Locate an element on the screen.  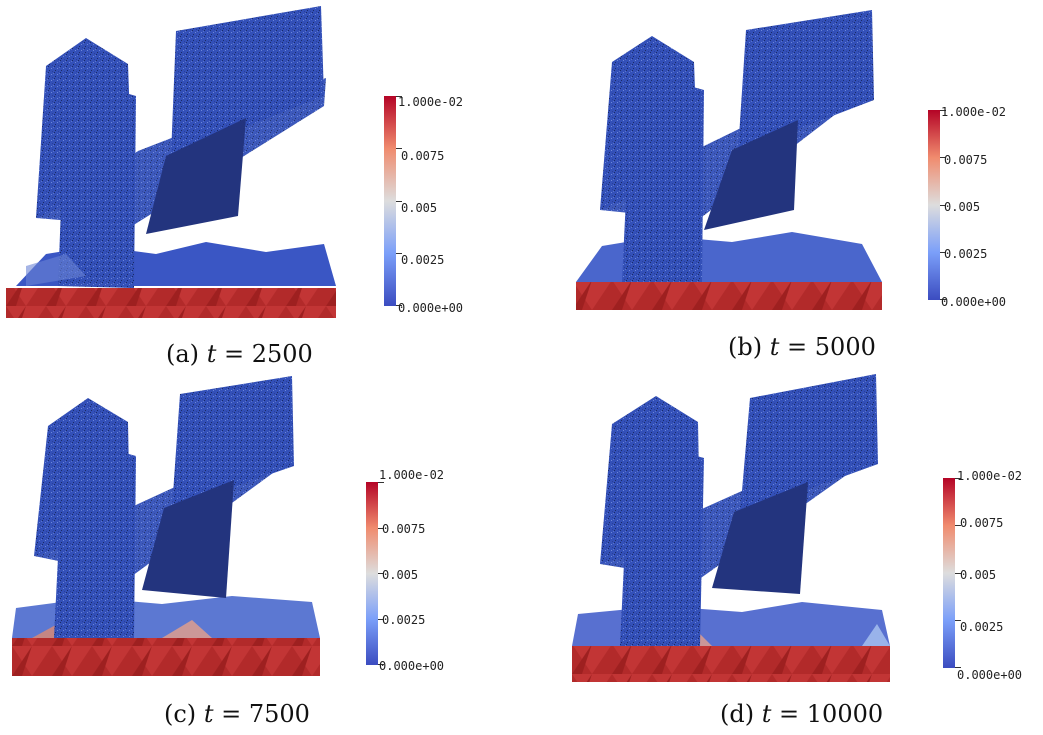
panel-caption: (b) t = 5000 is located at coordinates (802, 347).